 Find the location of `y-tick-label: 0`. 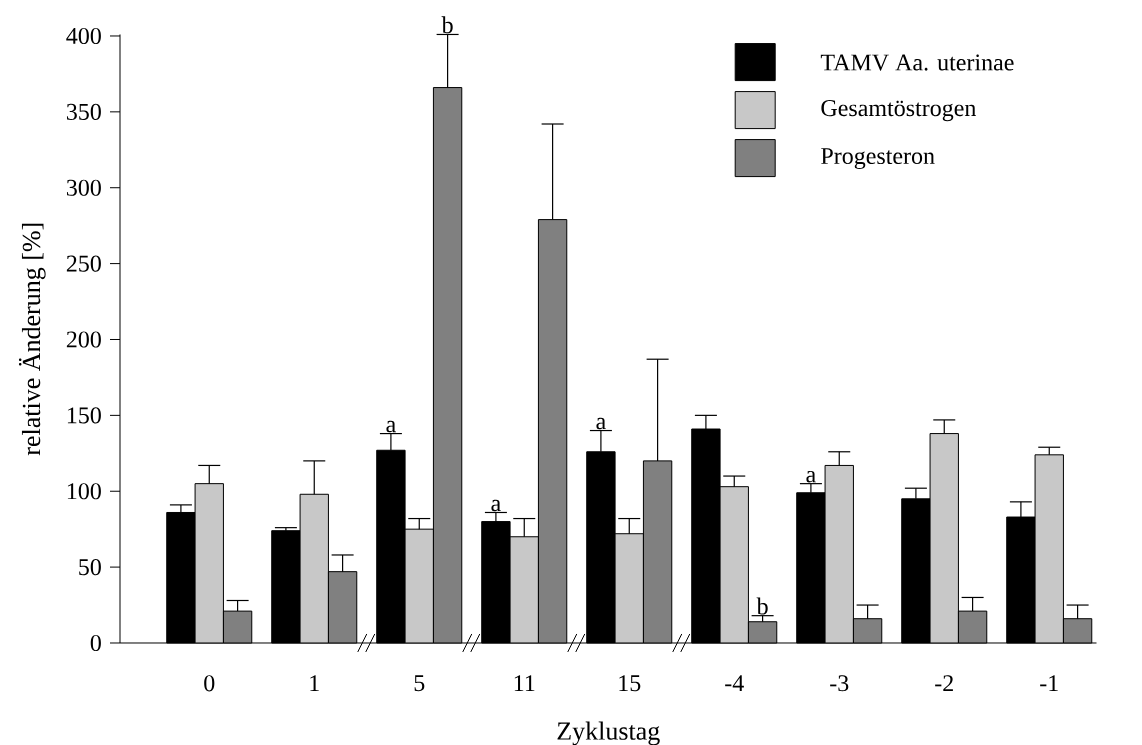

y-tick-label: 0 is located at coordinates (95, 643).